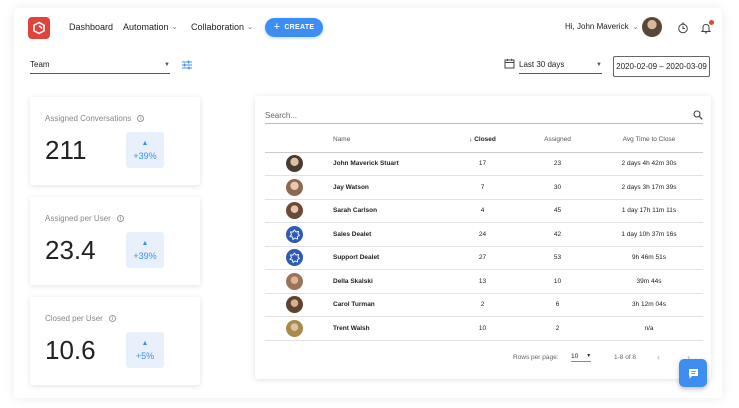 The height and width of the screenshot is (408, 739). What do you see at coordinates (145, 355) in the screenshot?
I see `stat-change-value: +5%` at bounding box center [145, 355].